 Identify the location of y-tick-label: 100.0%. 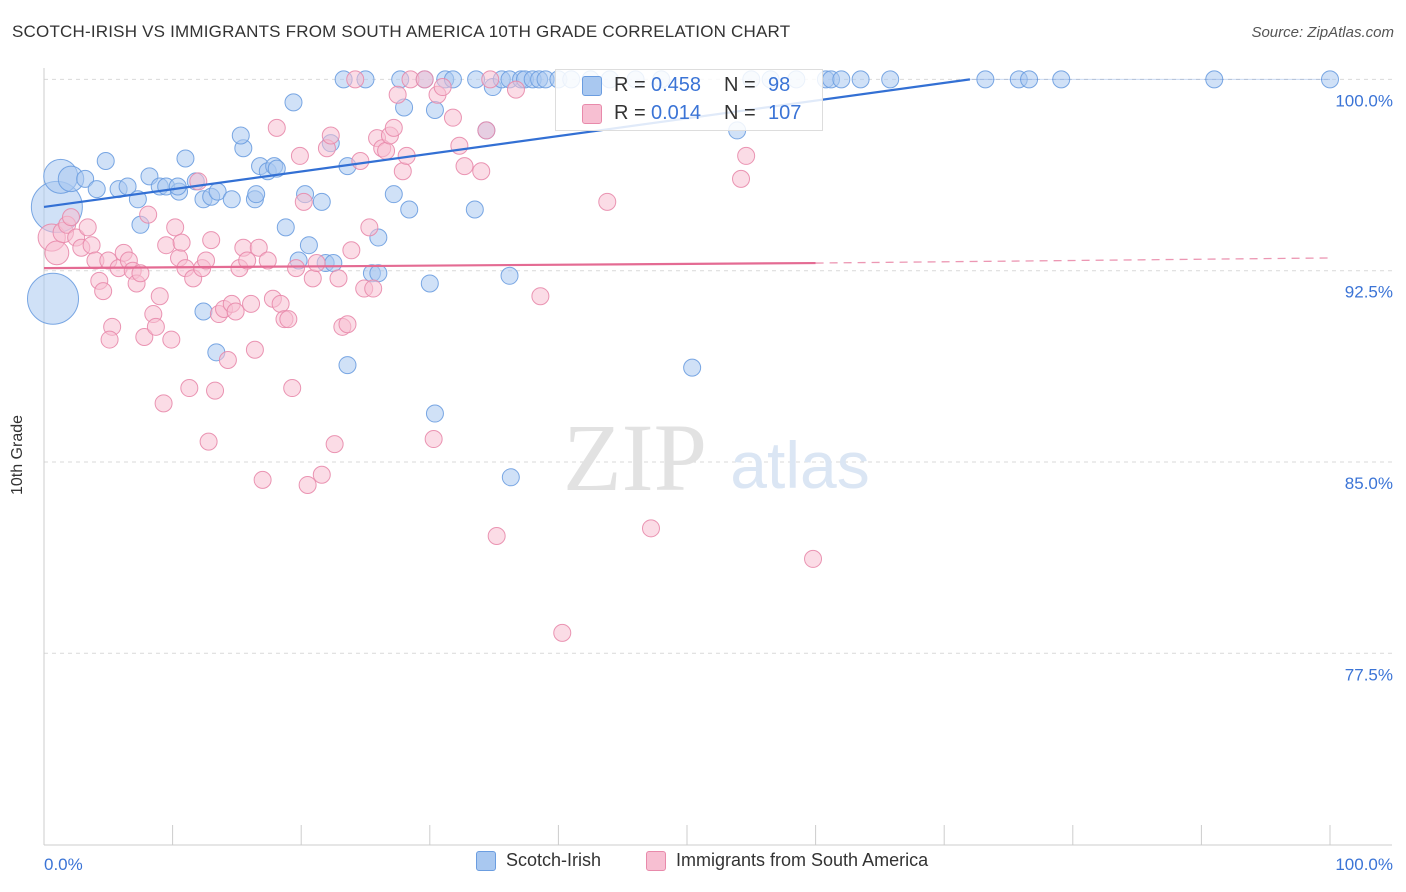
(1364, 100).